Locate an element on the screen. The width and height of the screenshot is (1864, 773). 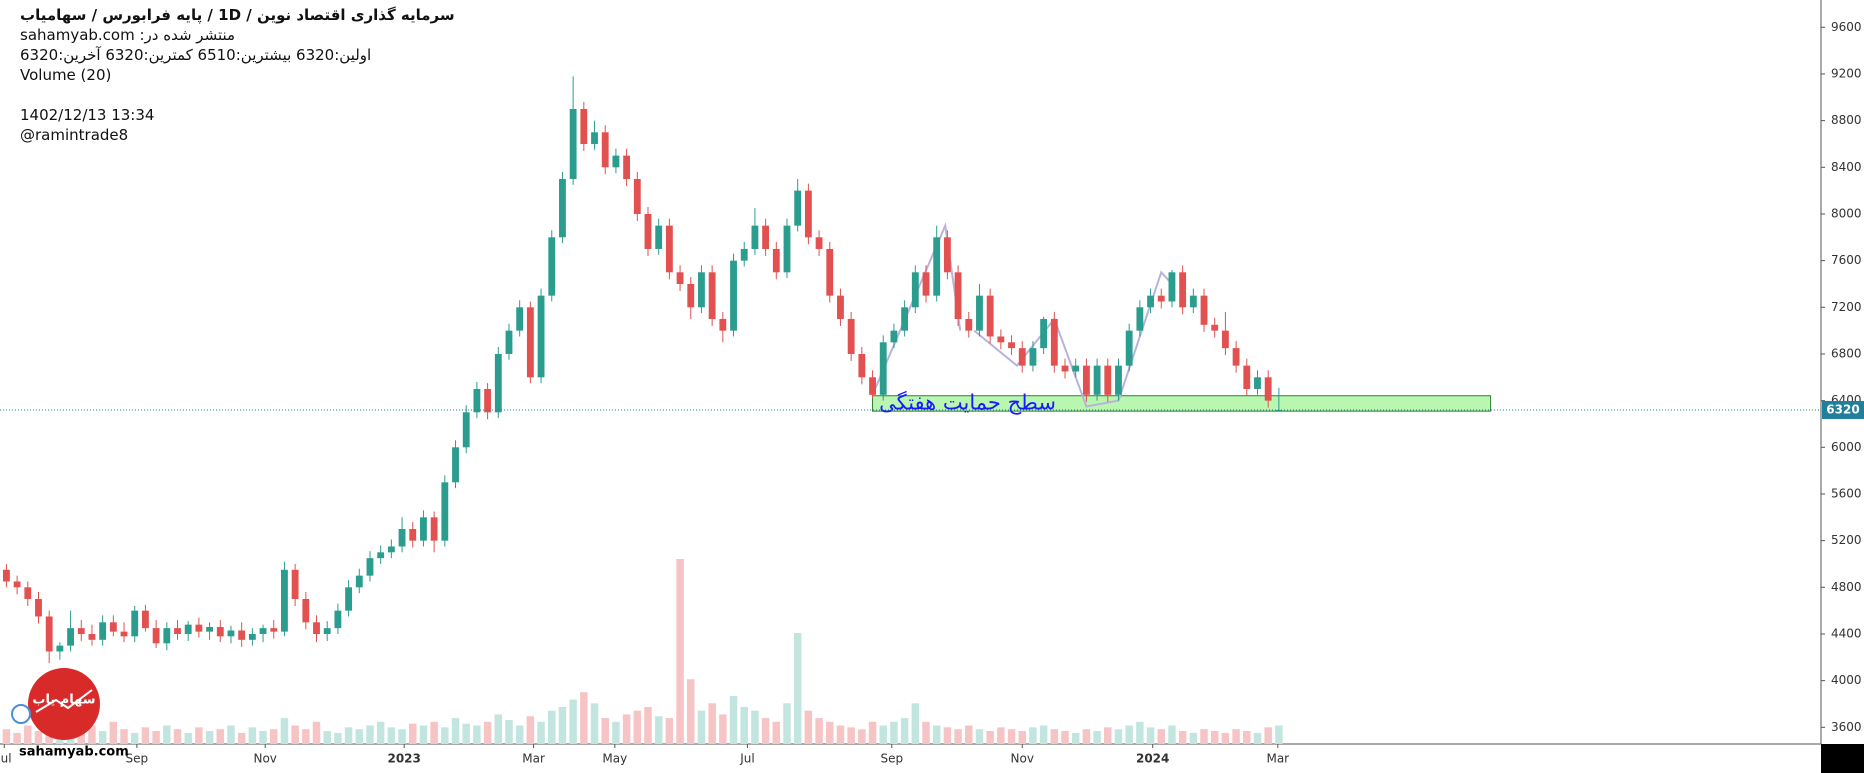
trend-drawing is located at coordinates (1073, 339).